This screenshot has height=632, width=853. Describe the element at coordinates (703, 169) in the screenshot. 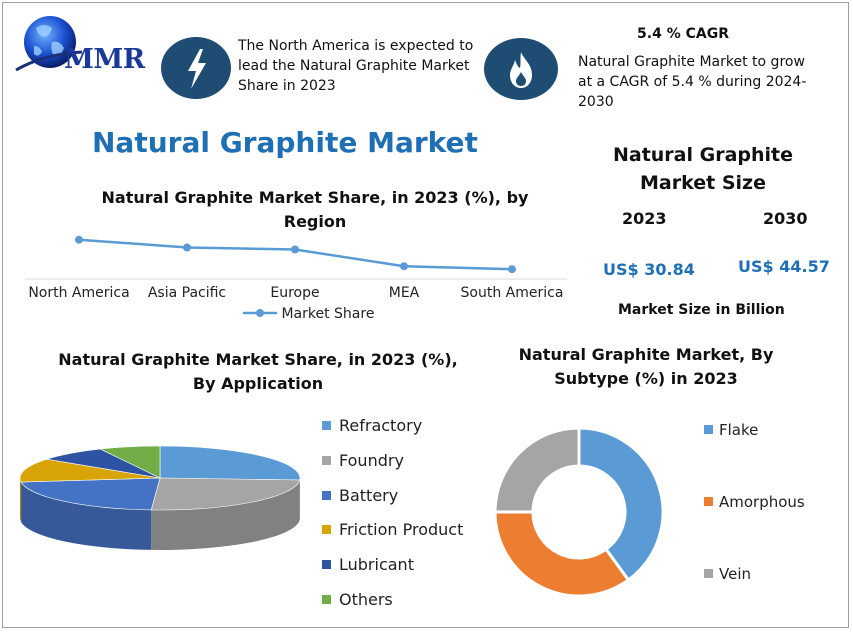

I see `market-size-title: Natural Graphite Market Size` at that location.